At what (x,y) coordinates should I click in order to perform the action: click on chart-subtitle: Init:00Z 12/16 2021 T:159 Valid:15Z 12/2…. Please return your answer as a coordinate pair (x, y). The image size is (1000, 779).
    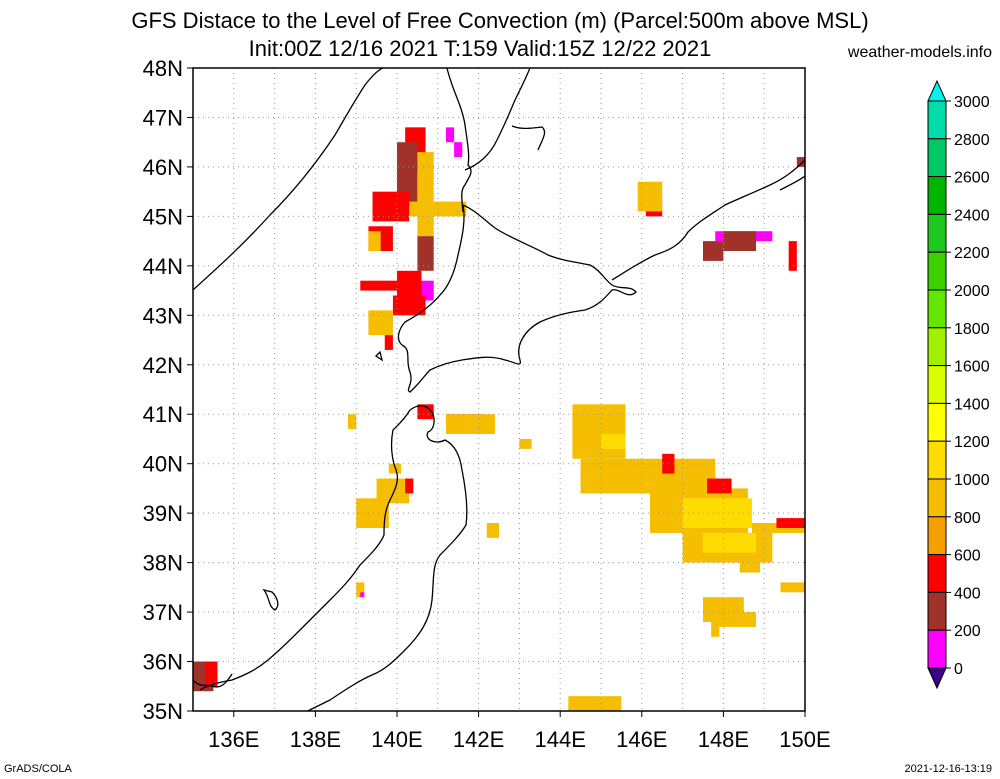
    Looking at the image, I should click on (480, 48).